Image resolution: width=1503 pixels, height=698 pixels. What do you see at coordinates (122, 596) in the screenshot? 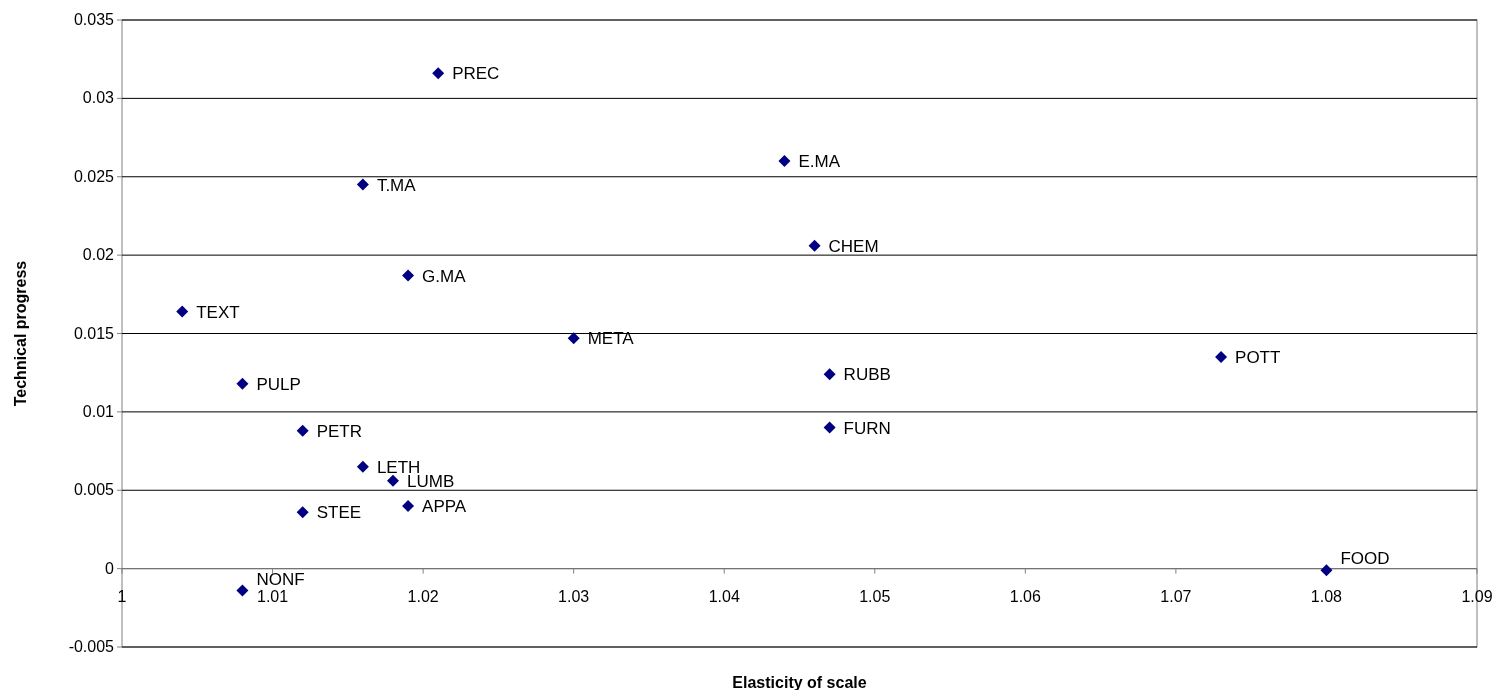
I see `x-tick-label: 1` at bounding box center [122, 596].